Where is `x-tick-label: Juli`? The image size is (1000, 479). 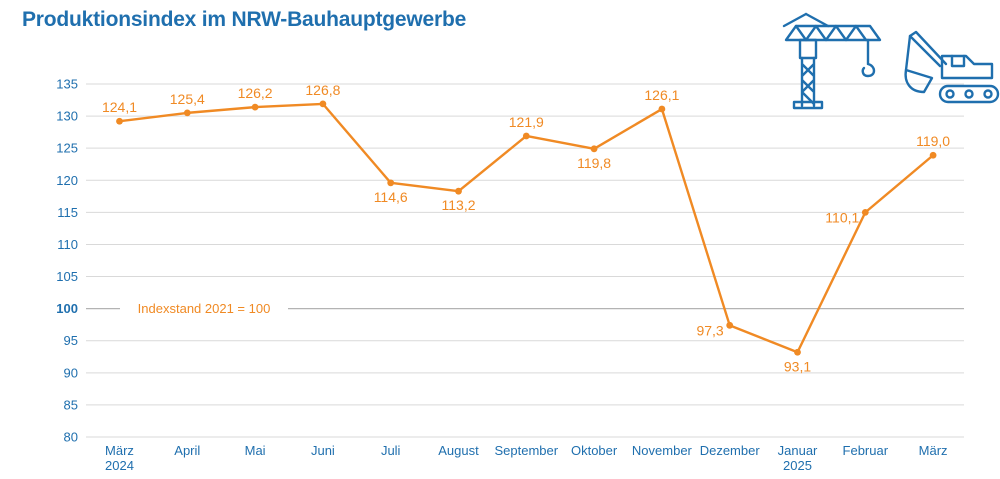
x-tick-label: Juli is located at coordinates (391, 450).